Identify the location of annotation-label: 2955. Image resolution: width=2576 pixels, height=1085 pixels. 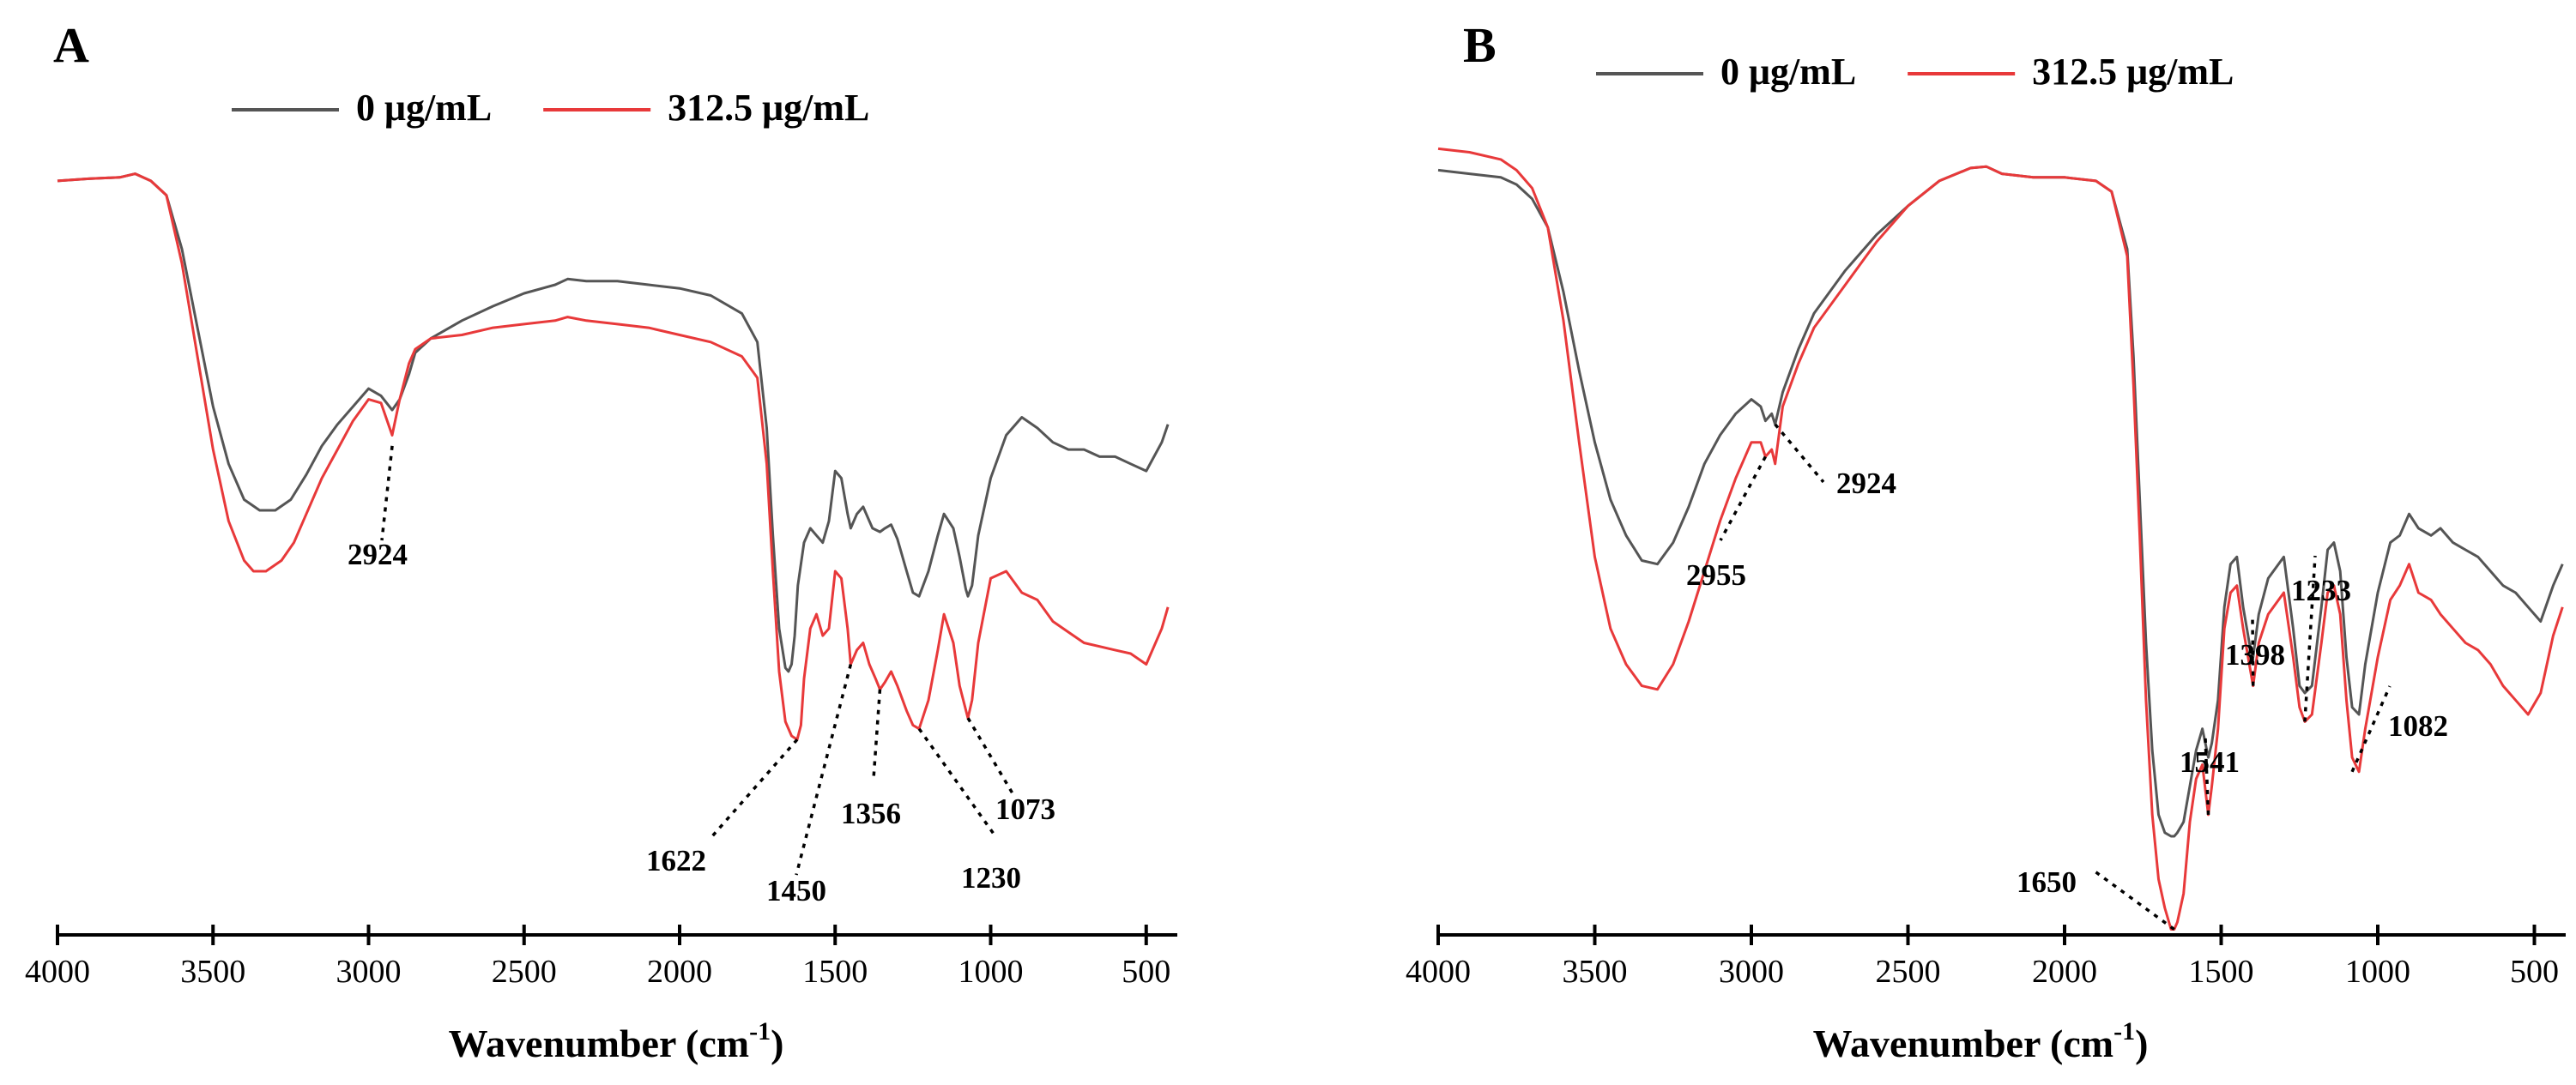
(1716, 575).